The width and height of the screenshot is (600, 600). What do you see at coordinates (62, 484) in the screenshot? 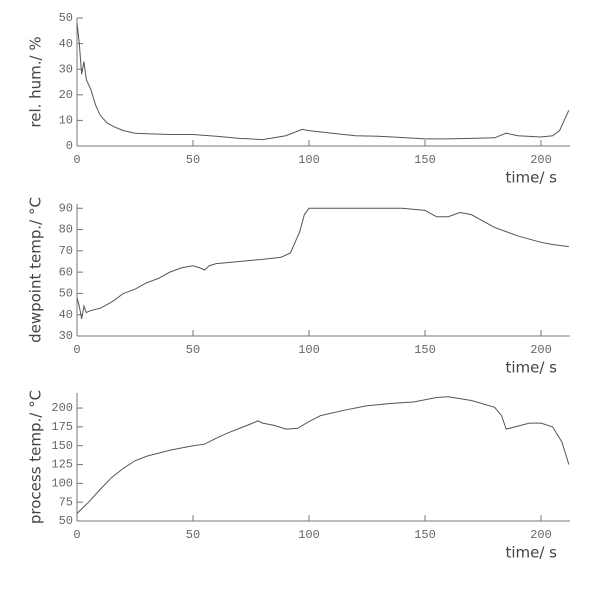
I see `y-tick-label: 100` at bounding box center [62, 484].